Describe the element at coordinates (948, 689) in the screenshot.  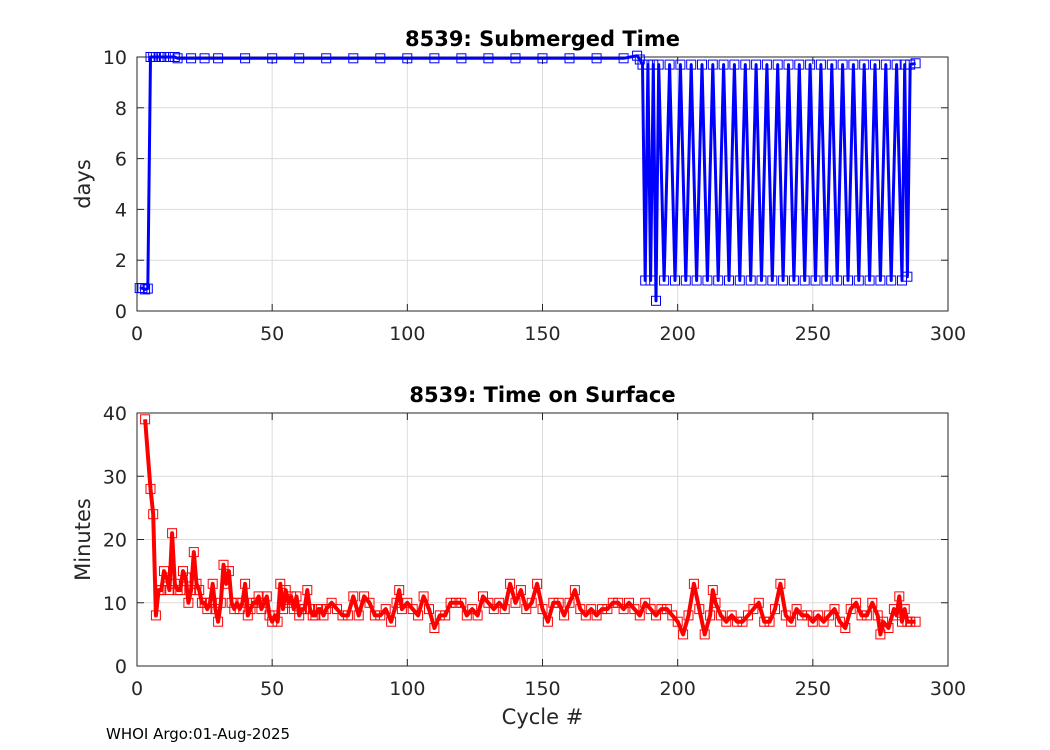
I see `x-tick-label: 300` at that location.